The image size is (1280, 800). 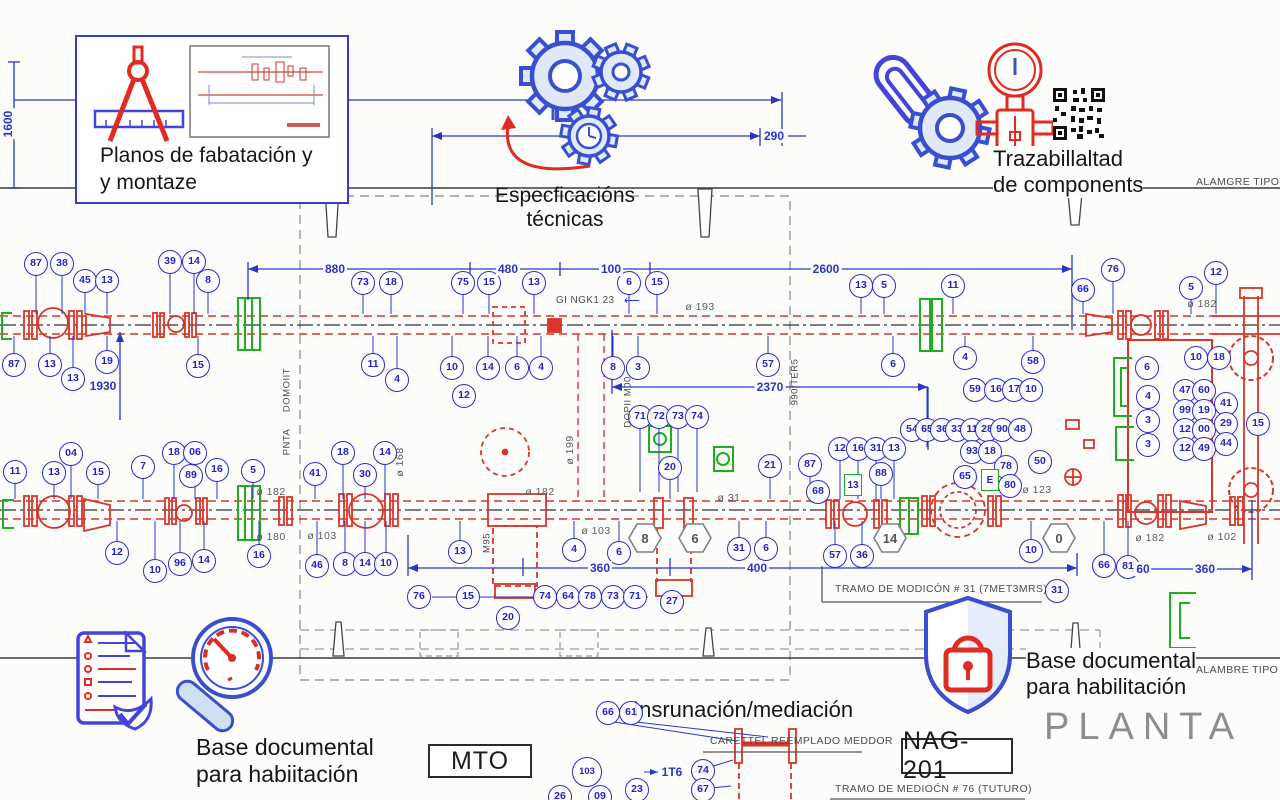 I want to click on planta-title: PLANTA, so click(x=1144, y=727).